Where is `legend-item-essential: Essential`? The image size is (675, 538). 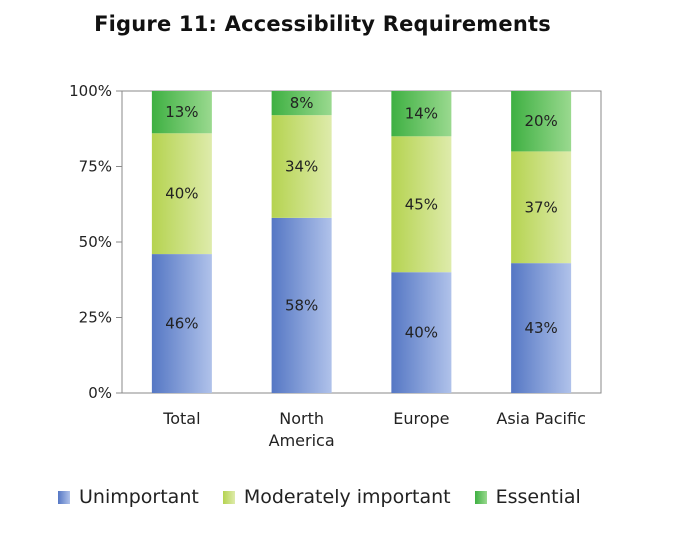 legend-item-essential: Essential is located at coordinates (527, 497).